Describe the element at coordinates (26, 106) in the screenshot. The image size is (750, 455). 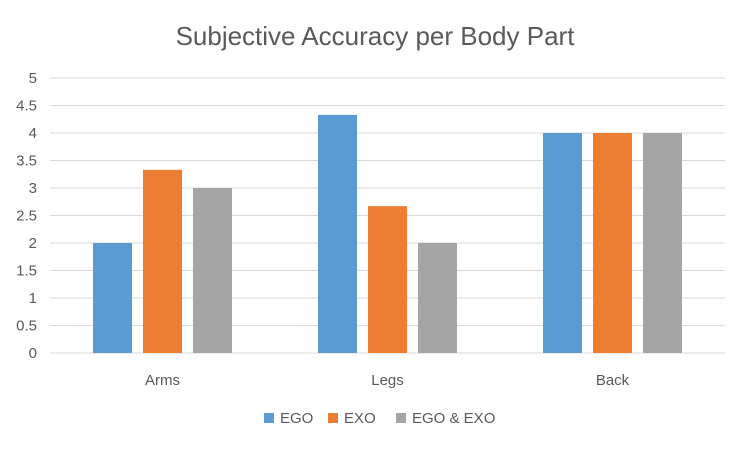
I see `y-tick-label: 4.5` at that location.